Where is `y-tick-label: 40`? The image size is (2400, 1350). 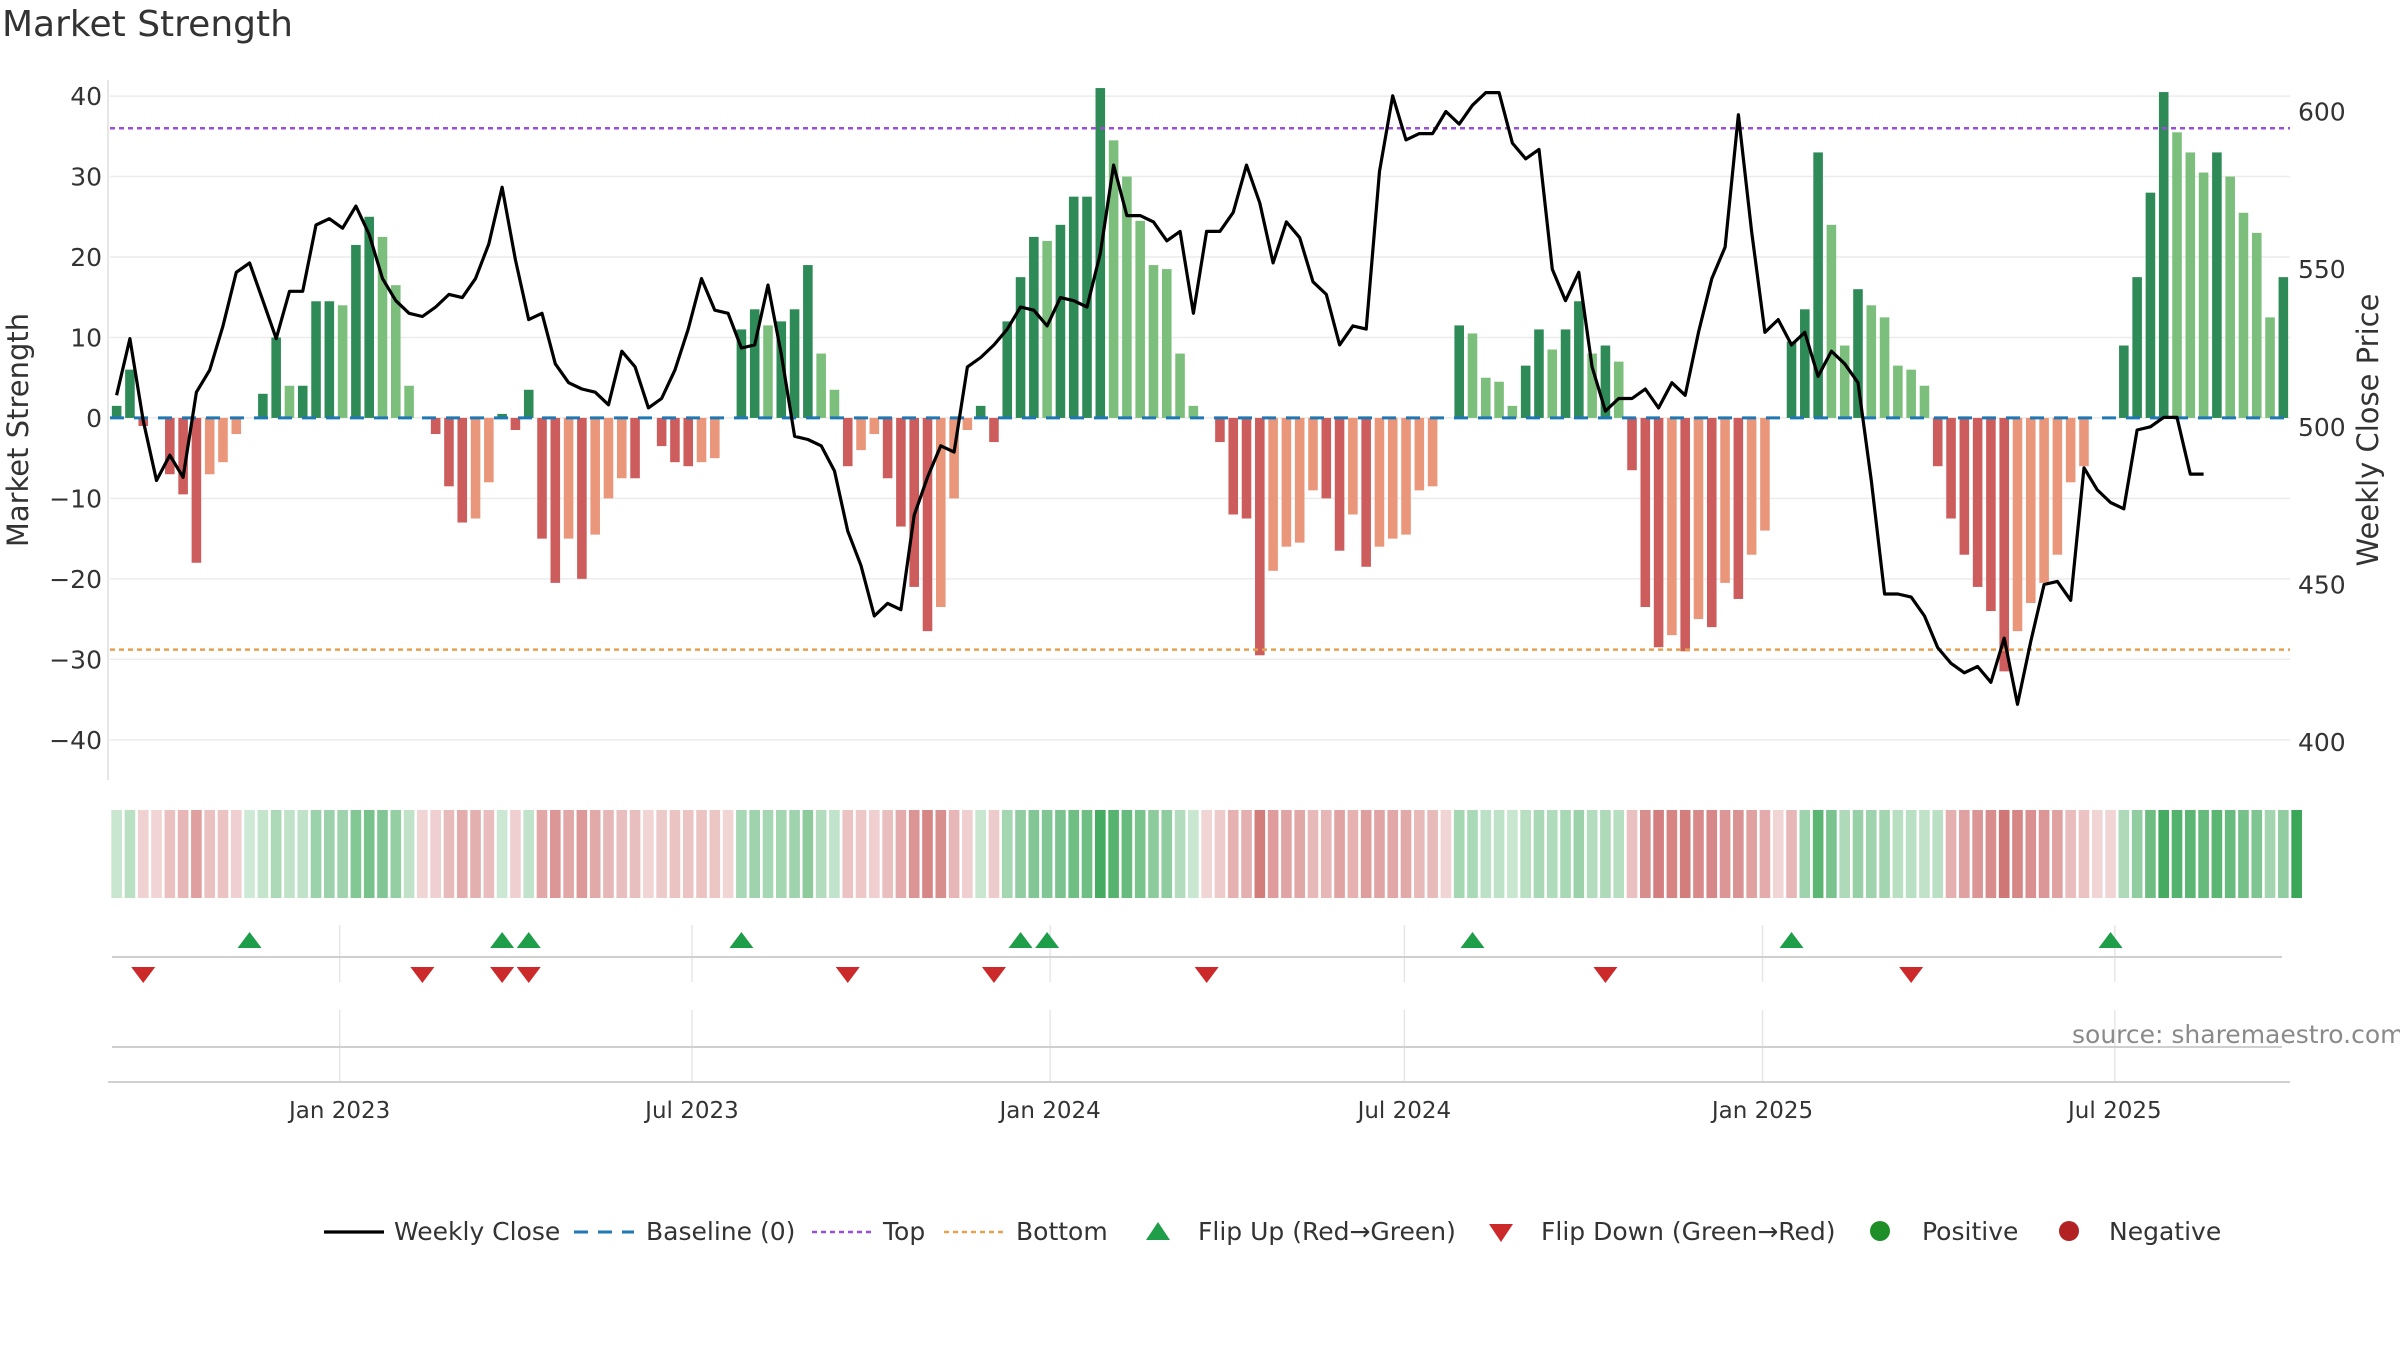
y-tick-label: 40 is located at coordinates (86, 96).